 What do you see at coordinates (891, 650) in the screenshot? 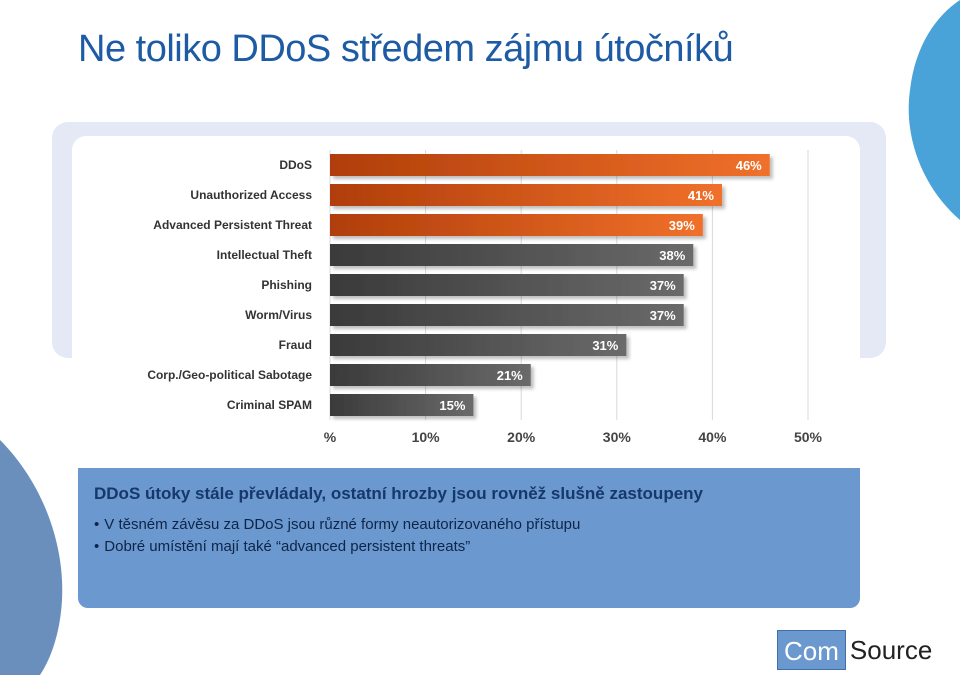
I see `logo-source: Source` at bounding box center [891, 650].